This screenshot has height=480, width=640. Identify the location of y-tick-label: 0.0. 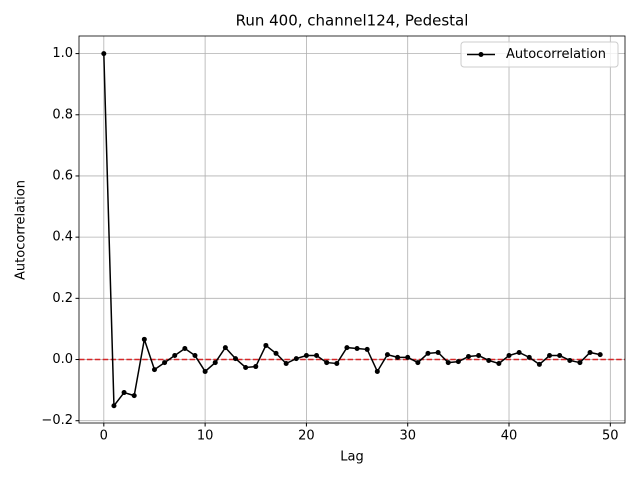
(62, 359).